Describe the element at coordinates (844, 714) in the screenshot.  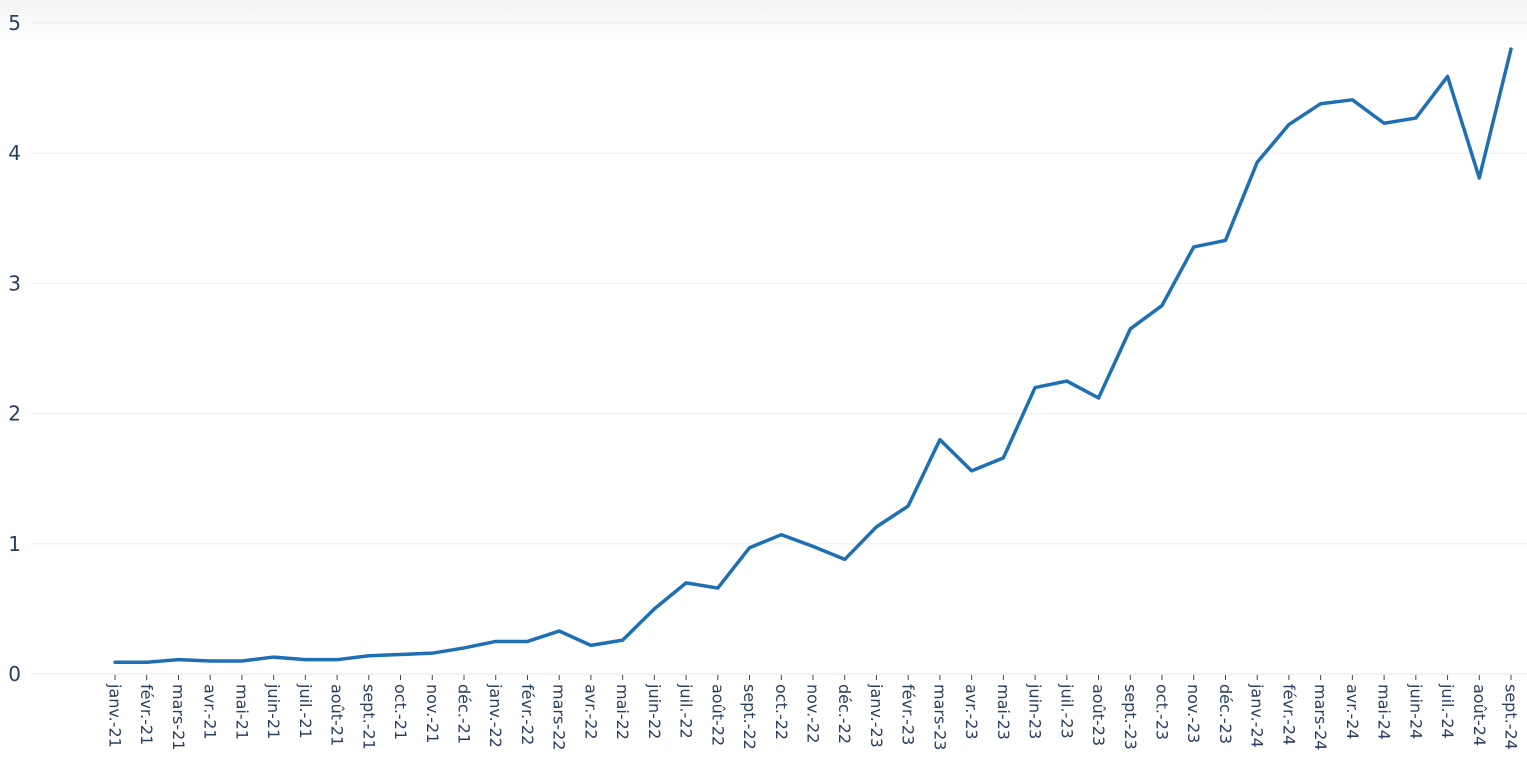
I see `x-tick-label: déc.-22` at that location.